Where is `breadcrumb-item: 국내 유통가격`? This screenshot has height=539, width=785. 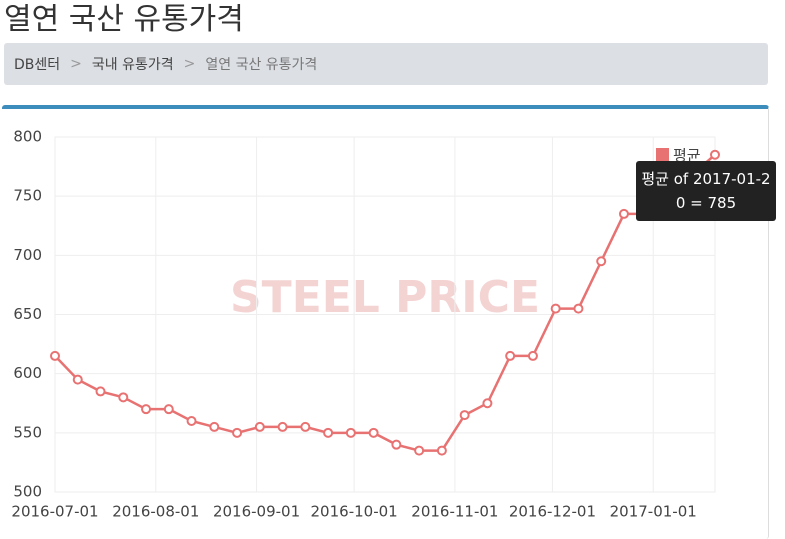 breadcrumb-item: 국내 유통가격 is located at coordinates (132, 65).